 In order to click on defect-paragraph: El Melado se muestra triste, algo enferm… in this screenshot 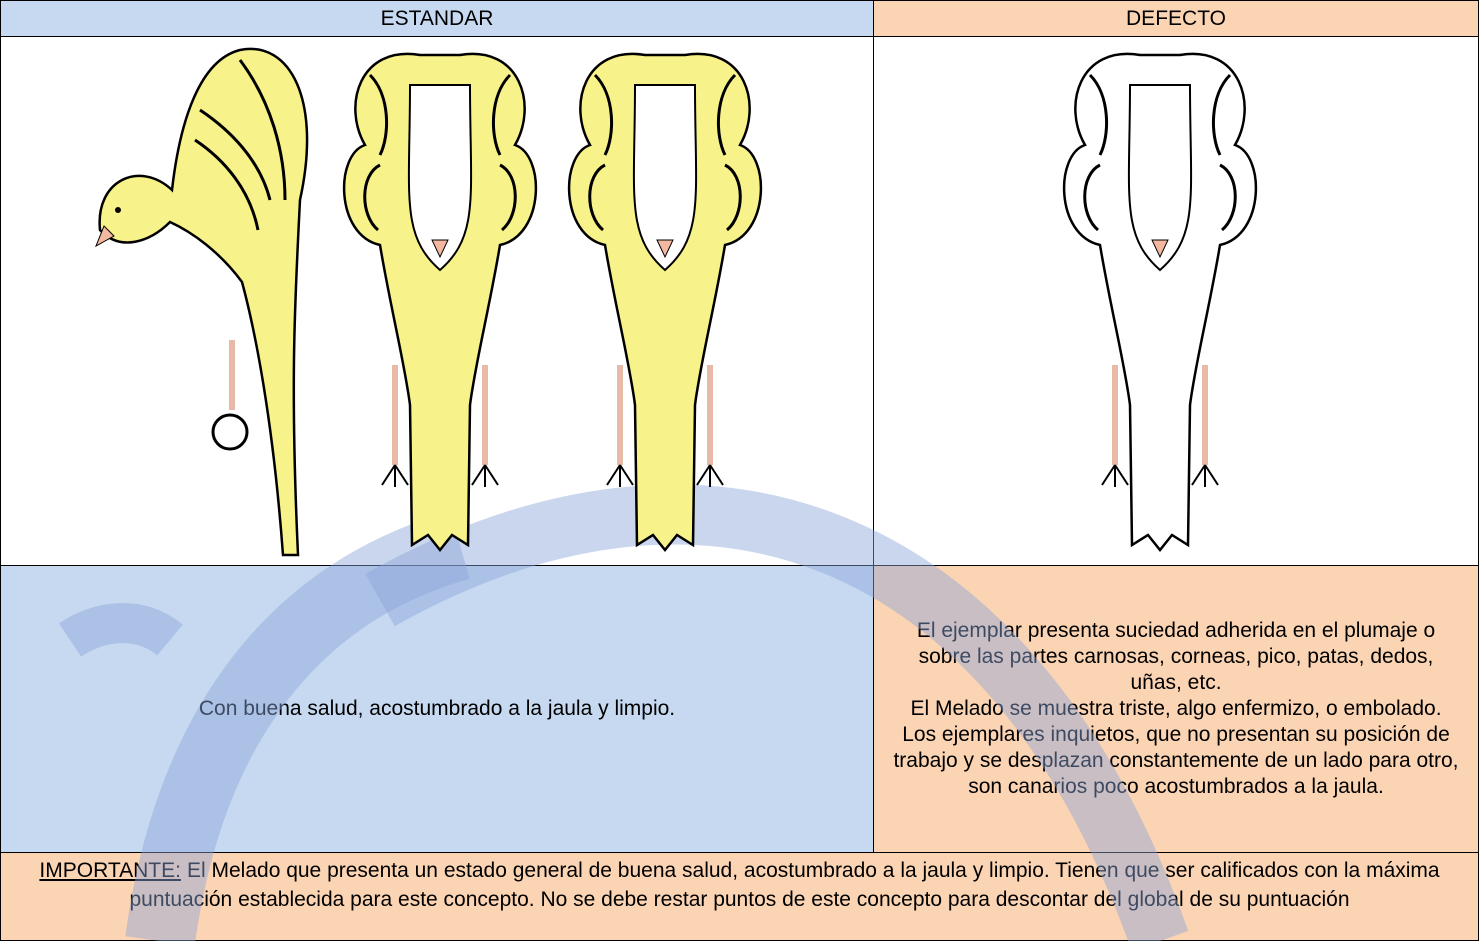, I will do `click(1176, 708)`.